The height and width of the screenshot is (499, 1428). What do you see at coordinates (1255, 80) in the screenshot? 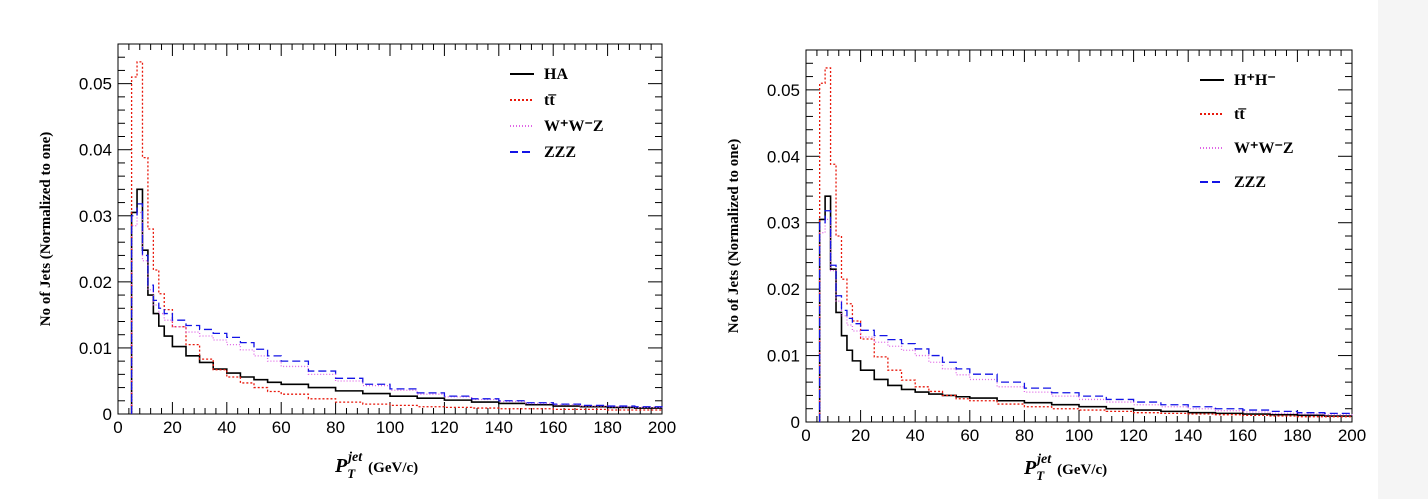
I see `legend-label: H⁺H⁻` at bounding box center [1255, 80].